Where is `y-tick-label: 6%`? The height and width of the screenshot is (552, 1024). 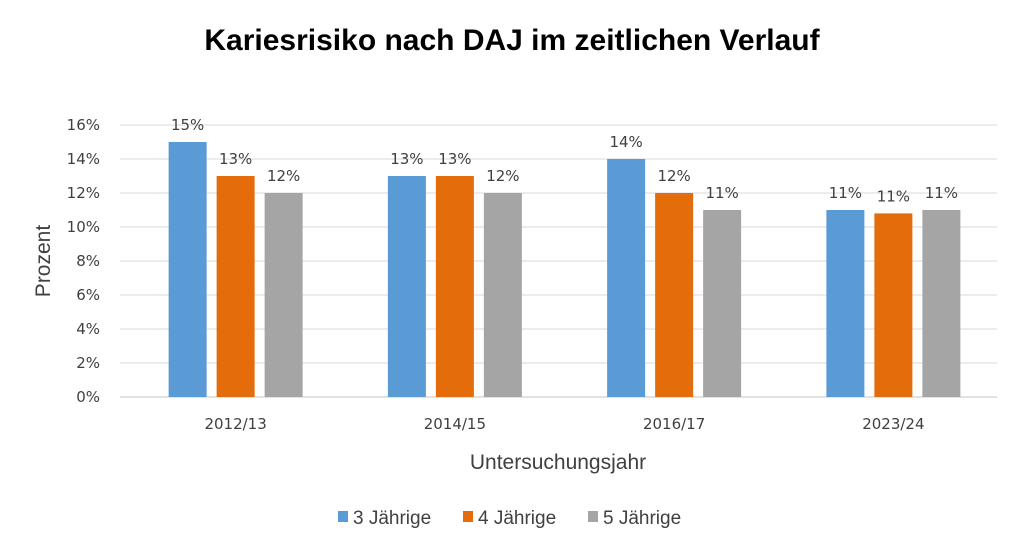
y-tick-label: 6% is located at coordinates (88, 295).